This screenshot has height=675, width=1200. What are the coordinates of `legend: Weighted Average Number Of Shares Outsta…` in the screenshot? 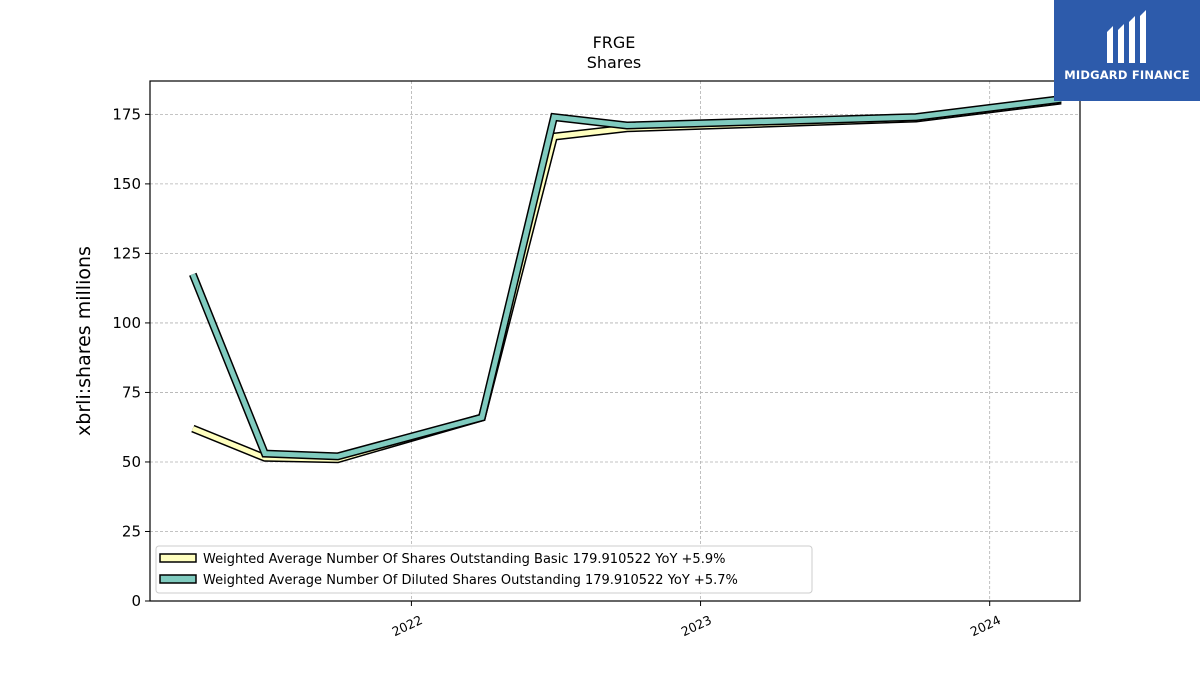 It's located at (484, 569).